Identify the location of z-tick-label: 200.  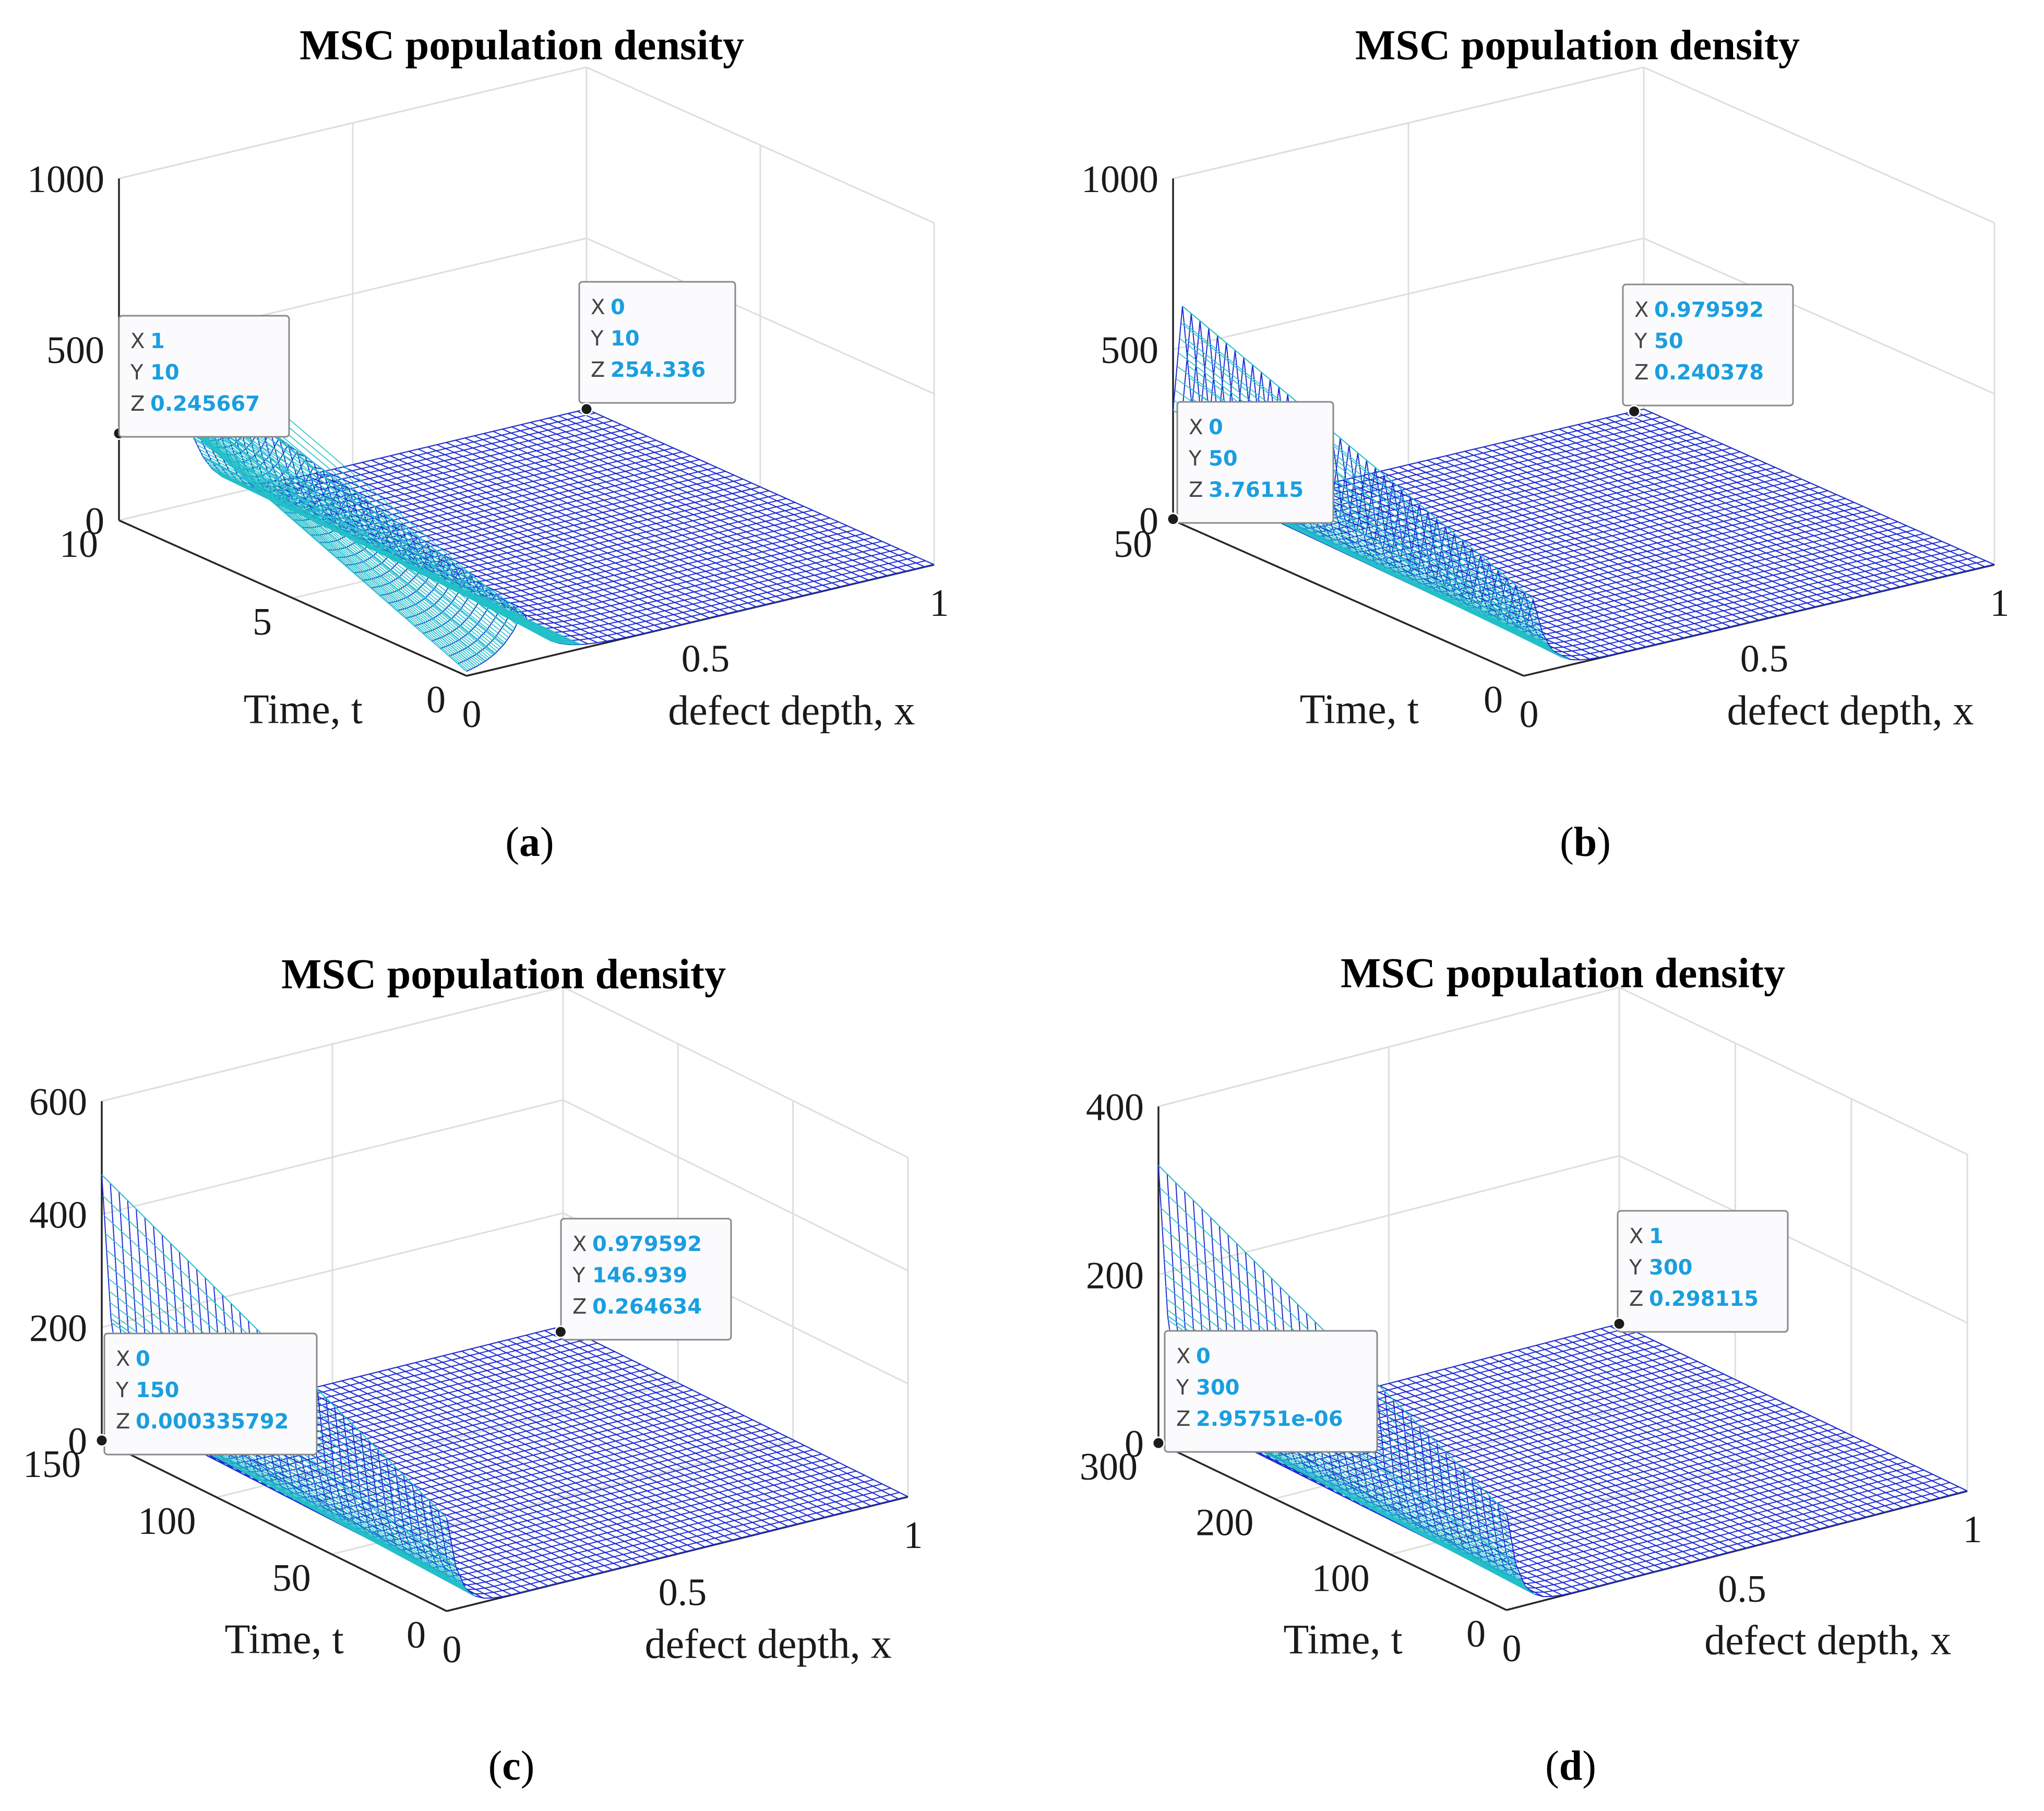
(1115, 1276).